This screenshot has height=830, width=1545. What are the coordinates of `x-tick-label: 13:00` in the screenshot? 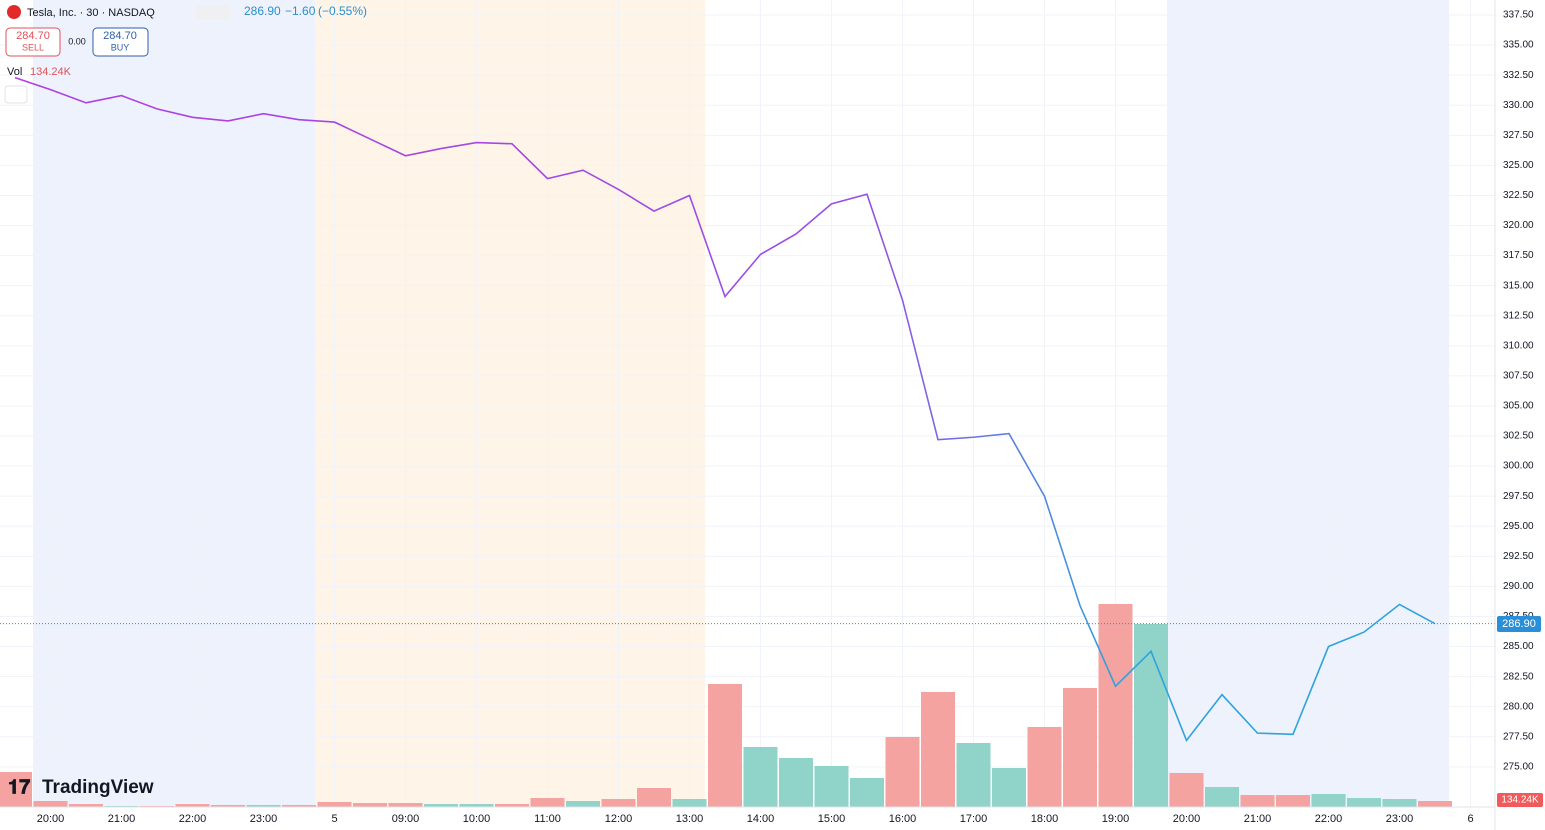 It's located at (690, 819).